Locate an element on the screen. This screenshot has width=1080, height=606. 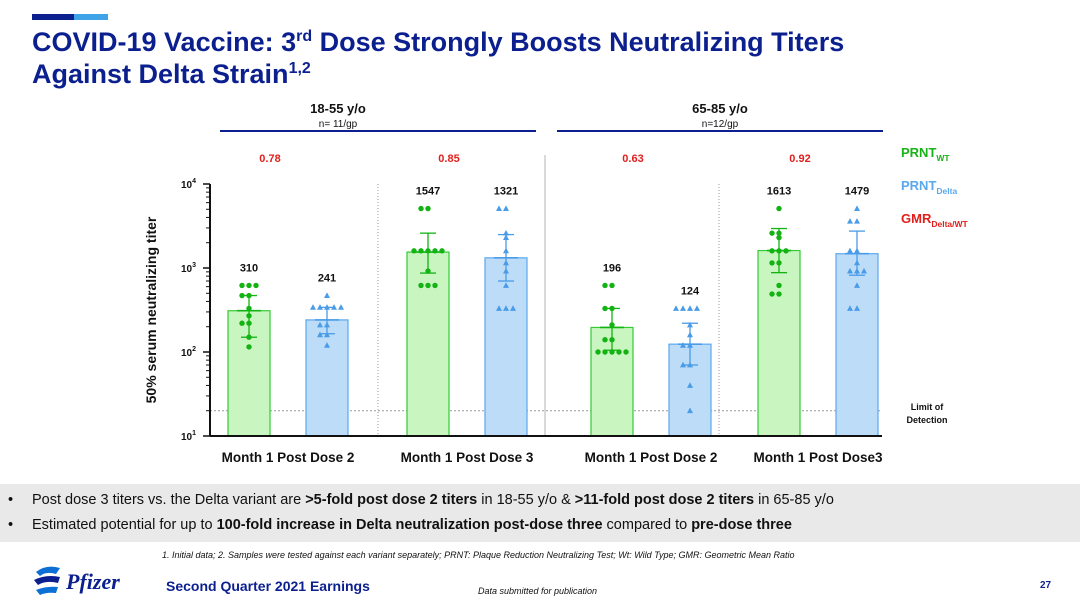
footer-earnings: Second Quarter 2021 Earnings is located at coordinates (268, 586).